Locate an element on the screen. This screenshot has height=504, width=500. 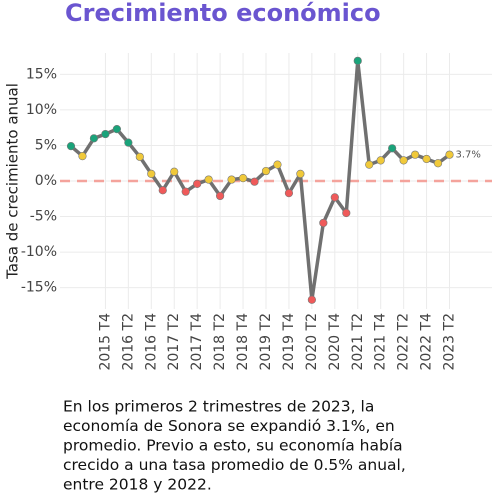
y-tick-label: -15% is located at coordinates (39, 288).